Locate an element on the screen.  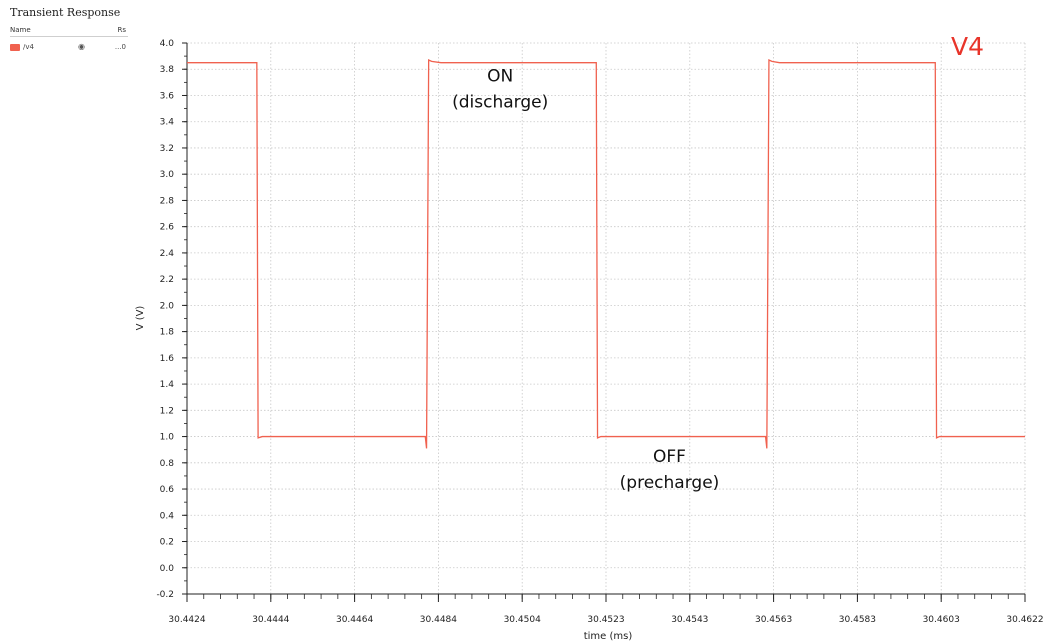
signal-label: V4 is located at coordinates (967, 46).